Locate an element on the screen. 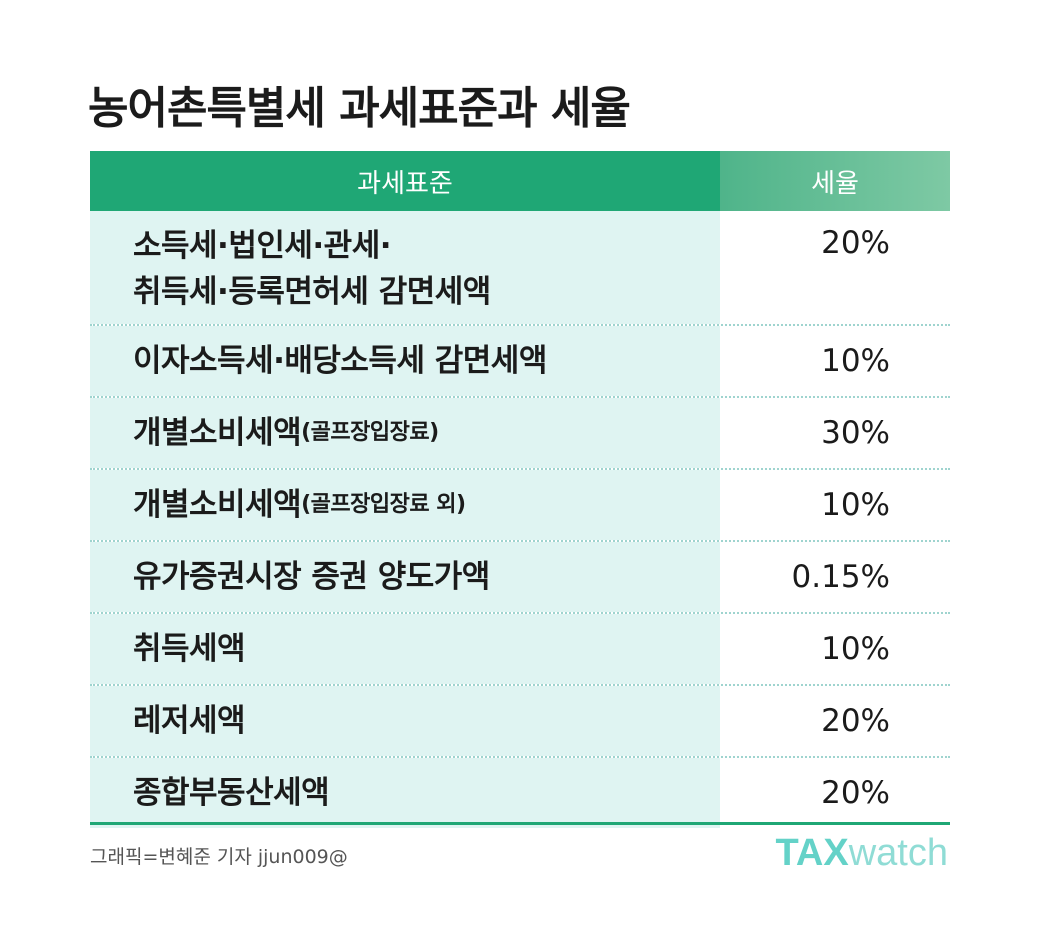 This screenshot has height=944, width=1040. row-base: 개별소비세액 (골프장입장료 외) is located at coordinates (405, 505).